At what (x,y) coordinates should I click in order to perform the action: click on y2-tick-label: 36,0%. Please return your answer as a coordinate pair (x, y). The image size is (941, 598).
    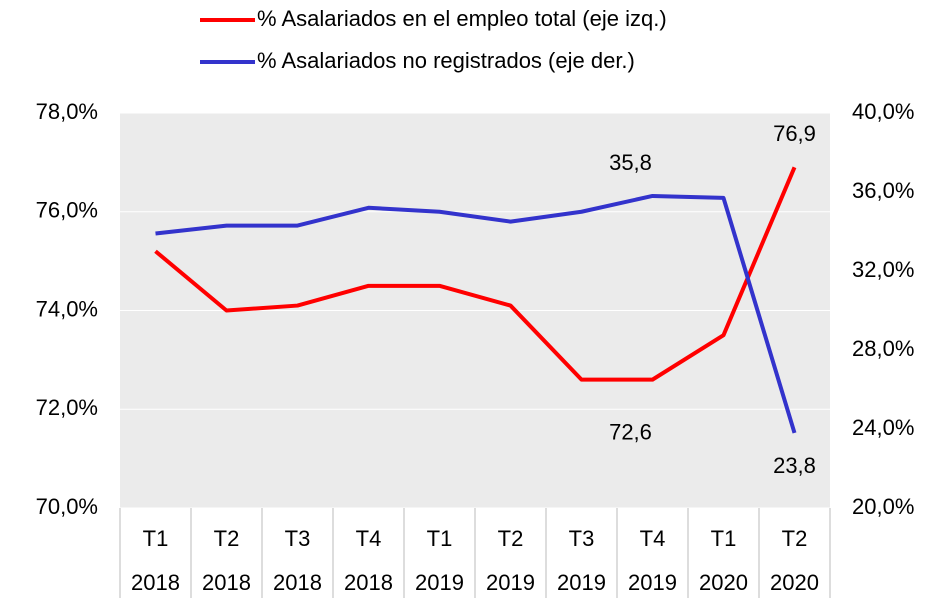
    Looking at the image, I should click on (883, 190).